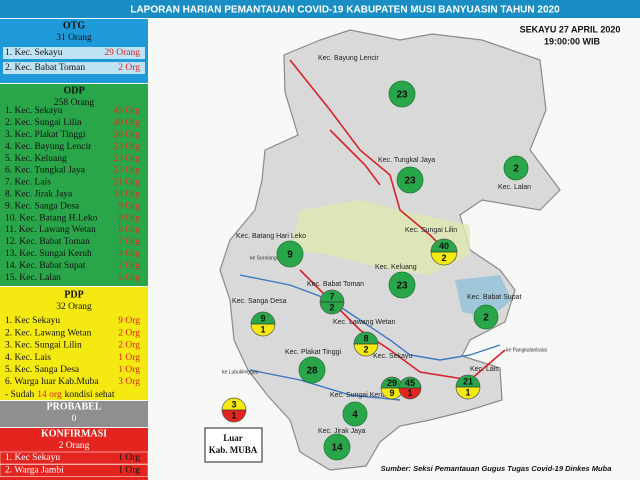 Image resolution: width=640 pixels, height=485 pixels. Describe the element at coordinates (392, 356) in the screenshot. I see `district-label: Kec. Sekayu` at that location.